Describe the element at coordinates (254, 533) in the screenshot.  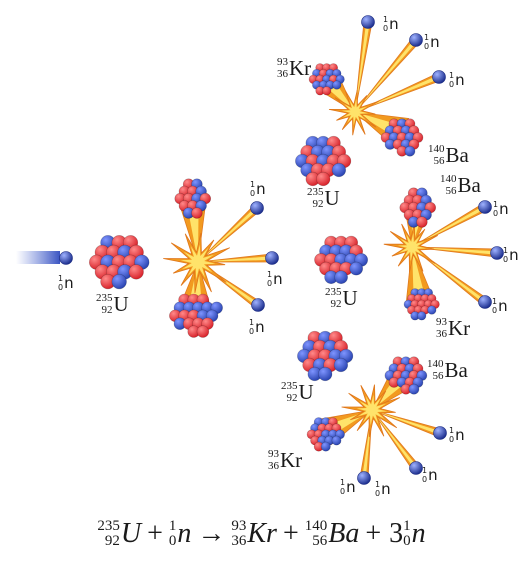
I see `eq-krypton: 93 36 Kr` at that location.